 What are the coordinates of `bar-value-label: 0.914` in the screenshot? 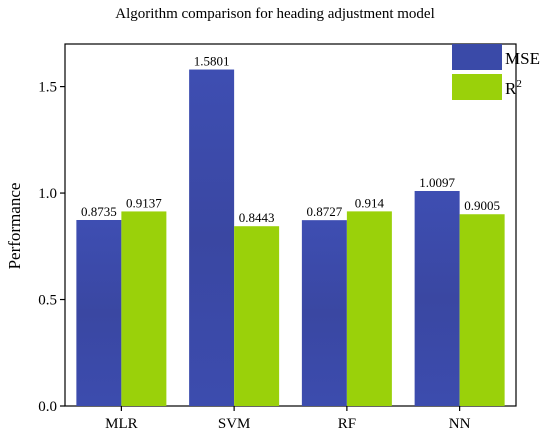 It's located at (370, 202).